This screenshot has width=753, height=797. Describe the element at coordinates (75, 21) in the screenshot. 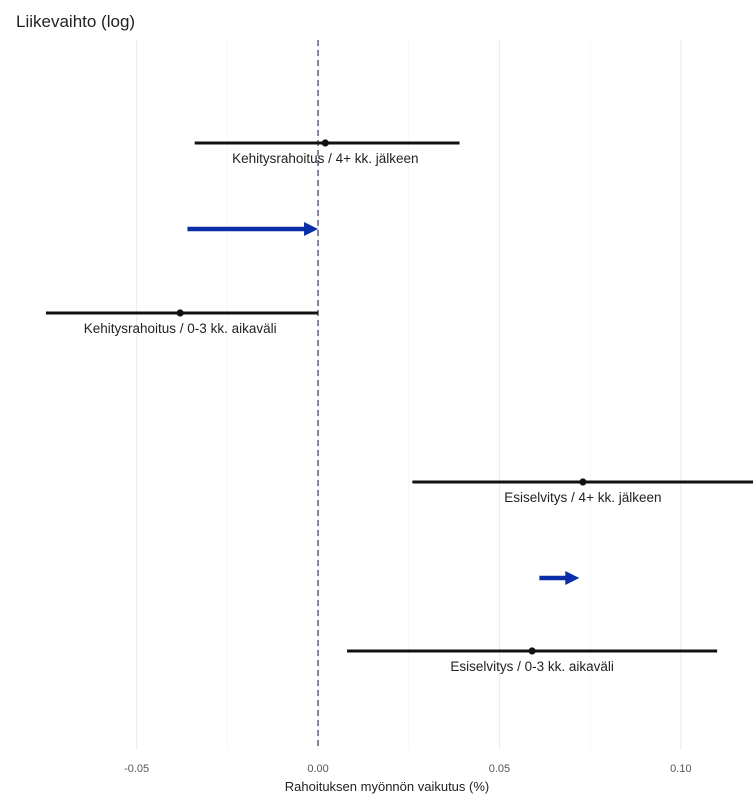

I see `chart-title: Liikevaihto (log)` at that location.